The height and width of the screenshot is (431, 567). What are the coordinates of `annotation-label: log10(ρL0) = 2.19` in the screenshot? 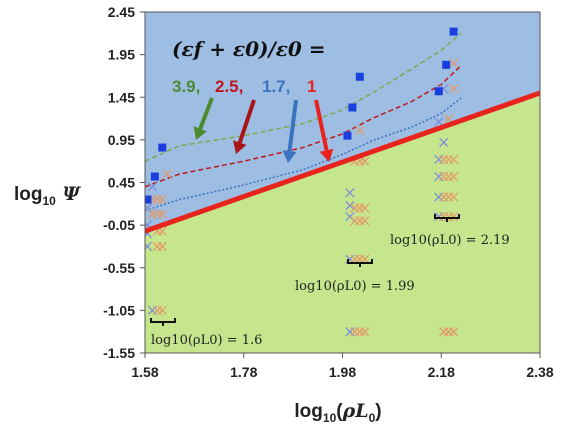 It's located at (450, 240).